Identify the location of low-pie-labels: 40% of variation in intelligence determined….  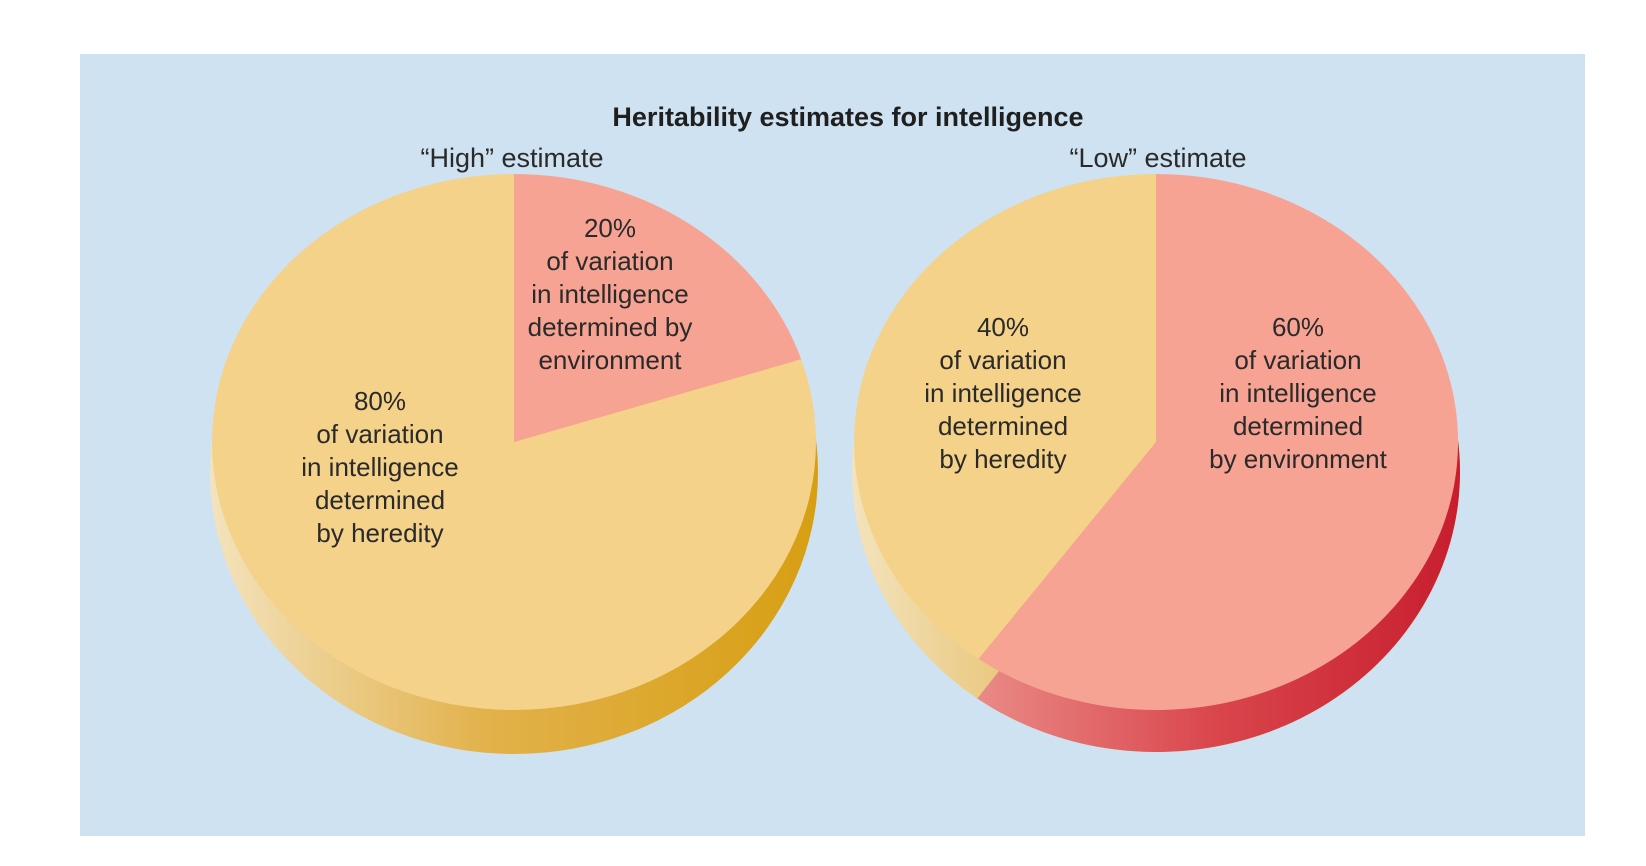
(1155, 393).